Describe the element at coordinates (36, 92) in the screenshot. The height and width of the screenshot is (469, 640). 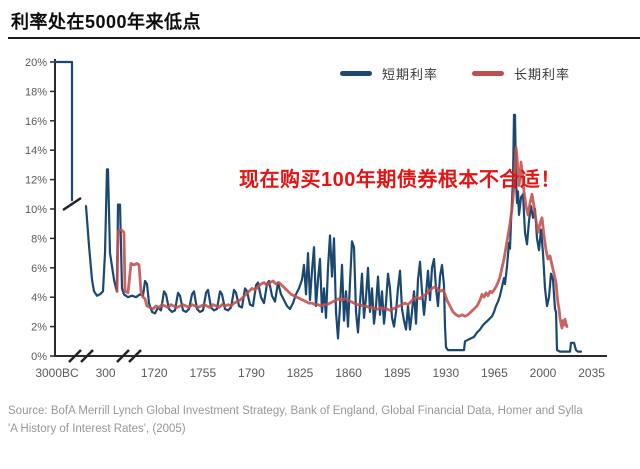
I see `y-tick-label: 18%` at that location.